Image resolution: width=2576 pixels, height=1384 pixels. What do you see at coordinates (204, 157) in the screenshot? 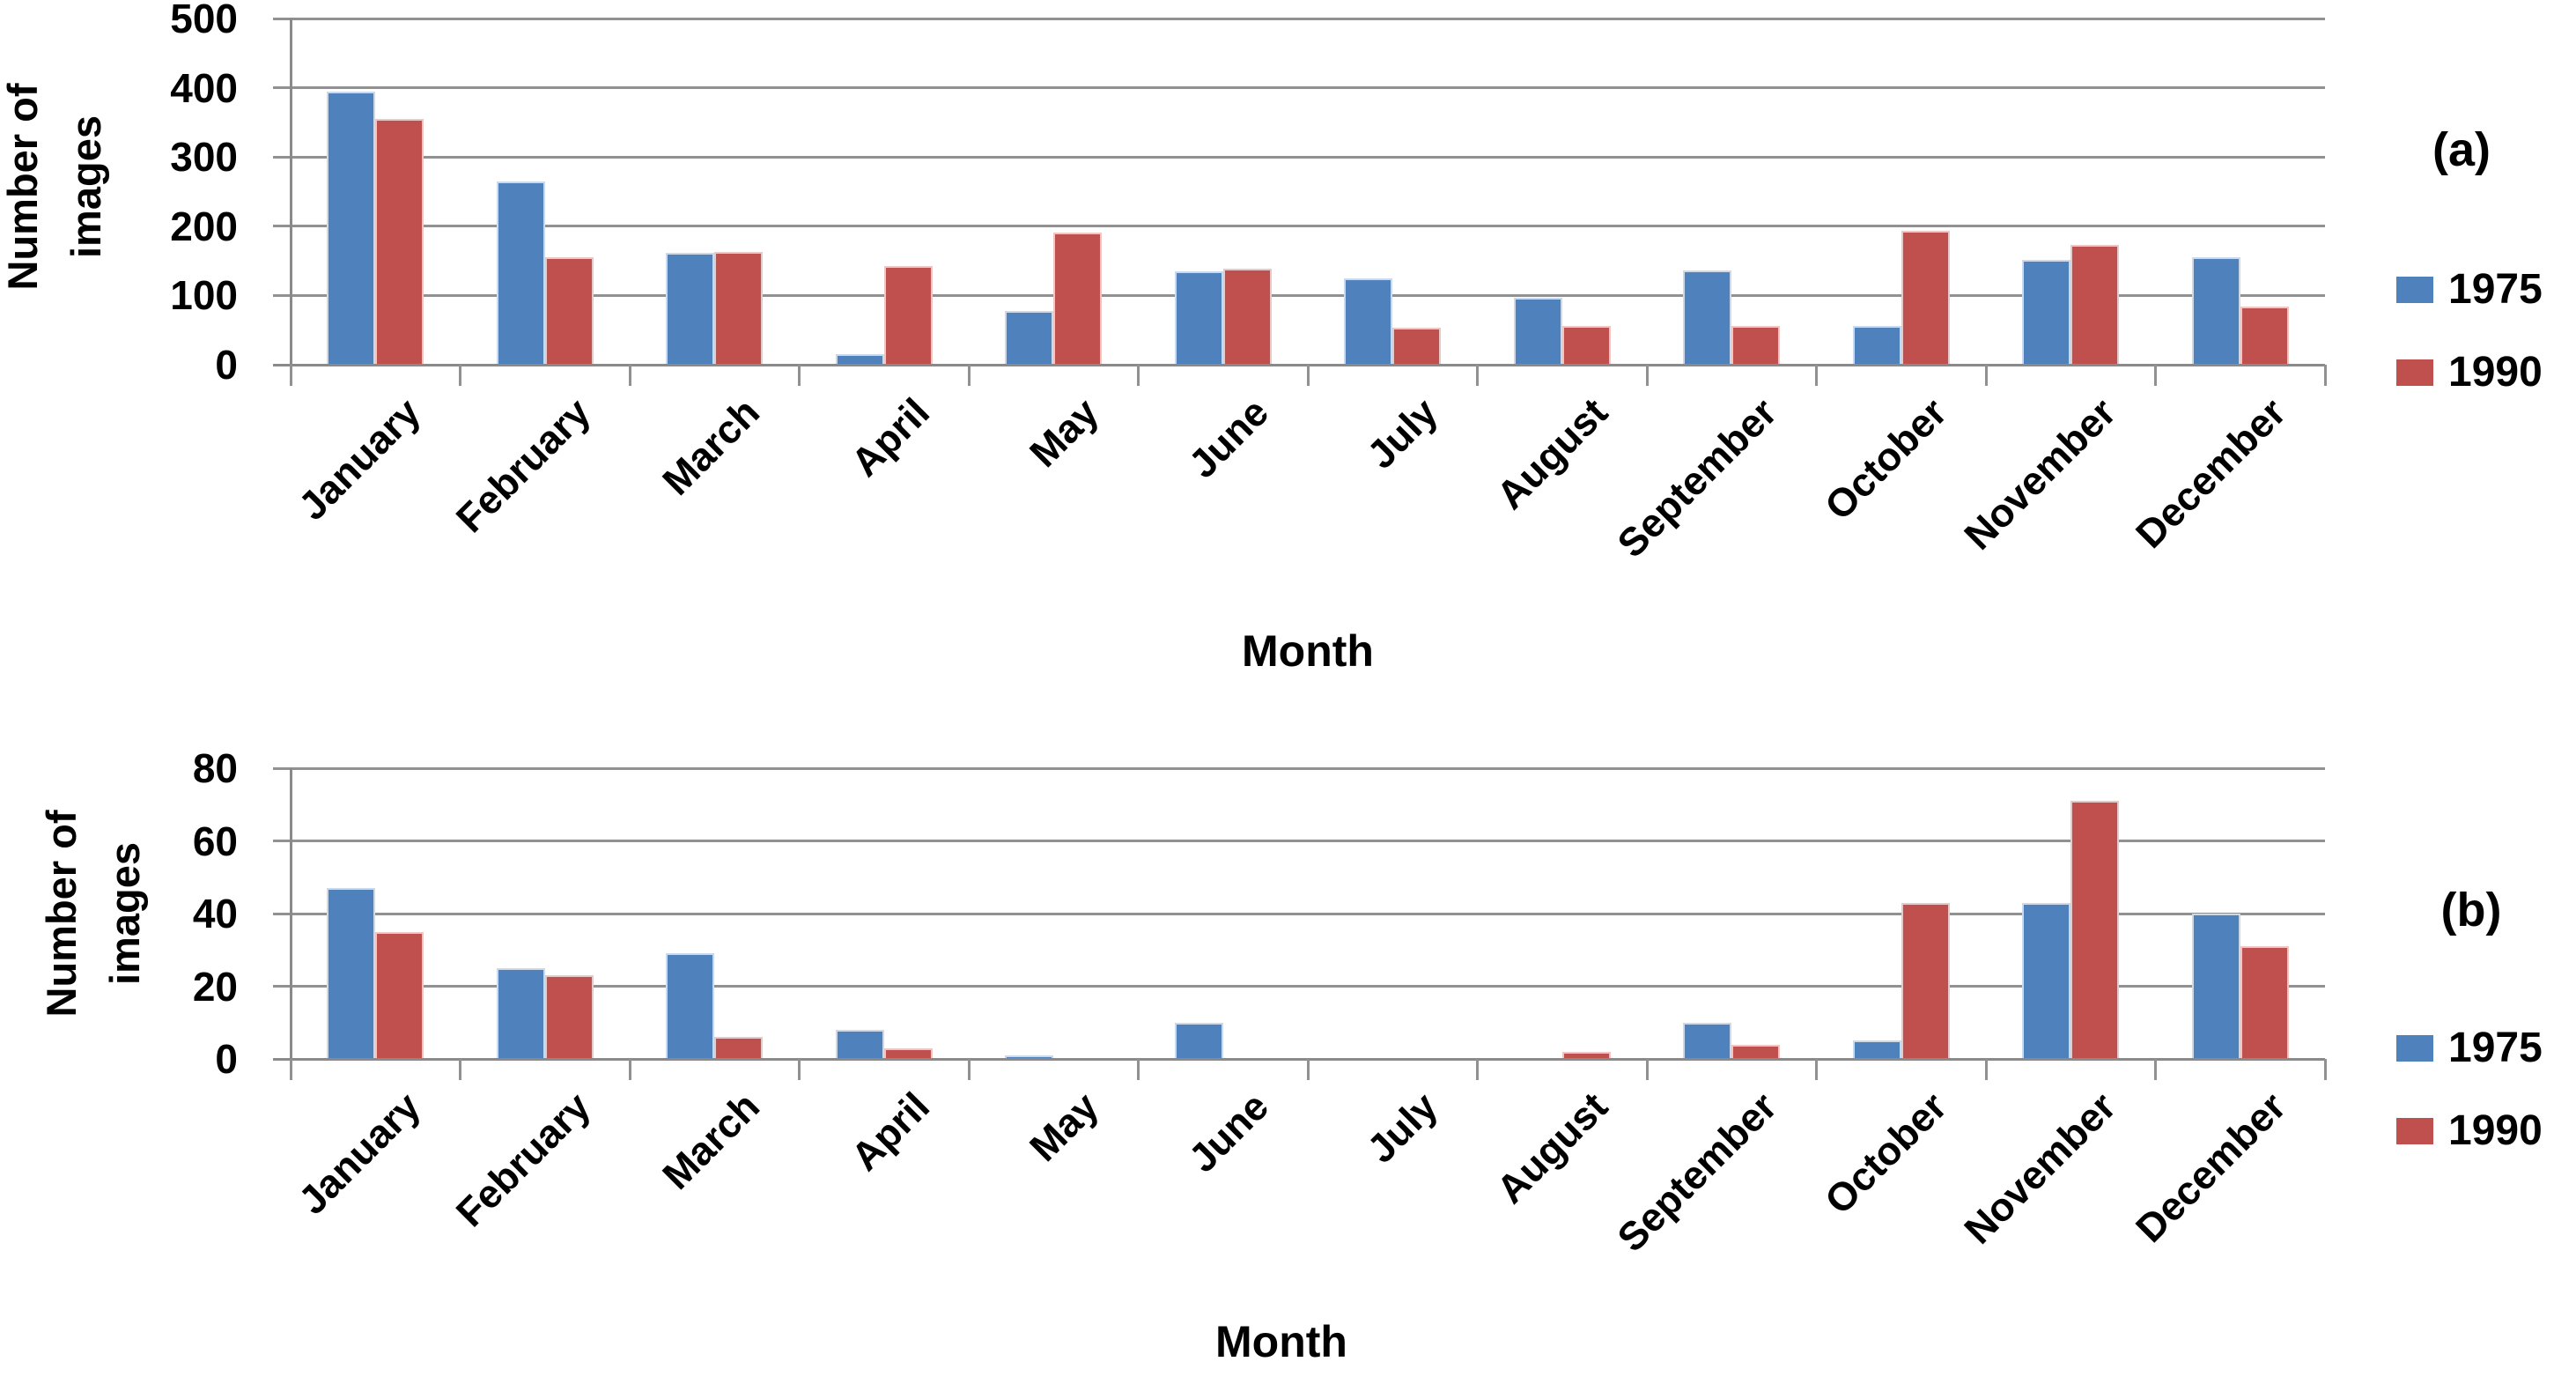
I see `y-tick-label: 300` at bounding box center [204, 157].